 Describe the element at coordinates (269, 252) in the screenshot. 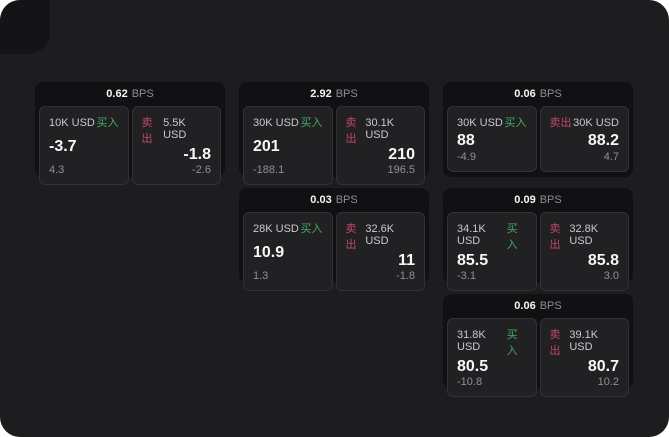

I see `buy-price: 10.9` at that location.